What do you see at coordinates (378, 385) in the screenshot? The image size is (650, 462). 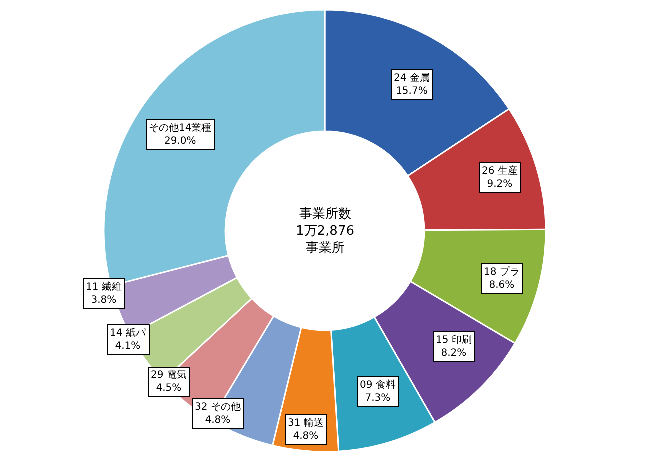 I see `slice-label: 09 食料` at bounding box center [378, 385].